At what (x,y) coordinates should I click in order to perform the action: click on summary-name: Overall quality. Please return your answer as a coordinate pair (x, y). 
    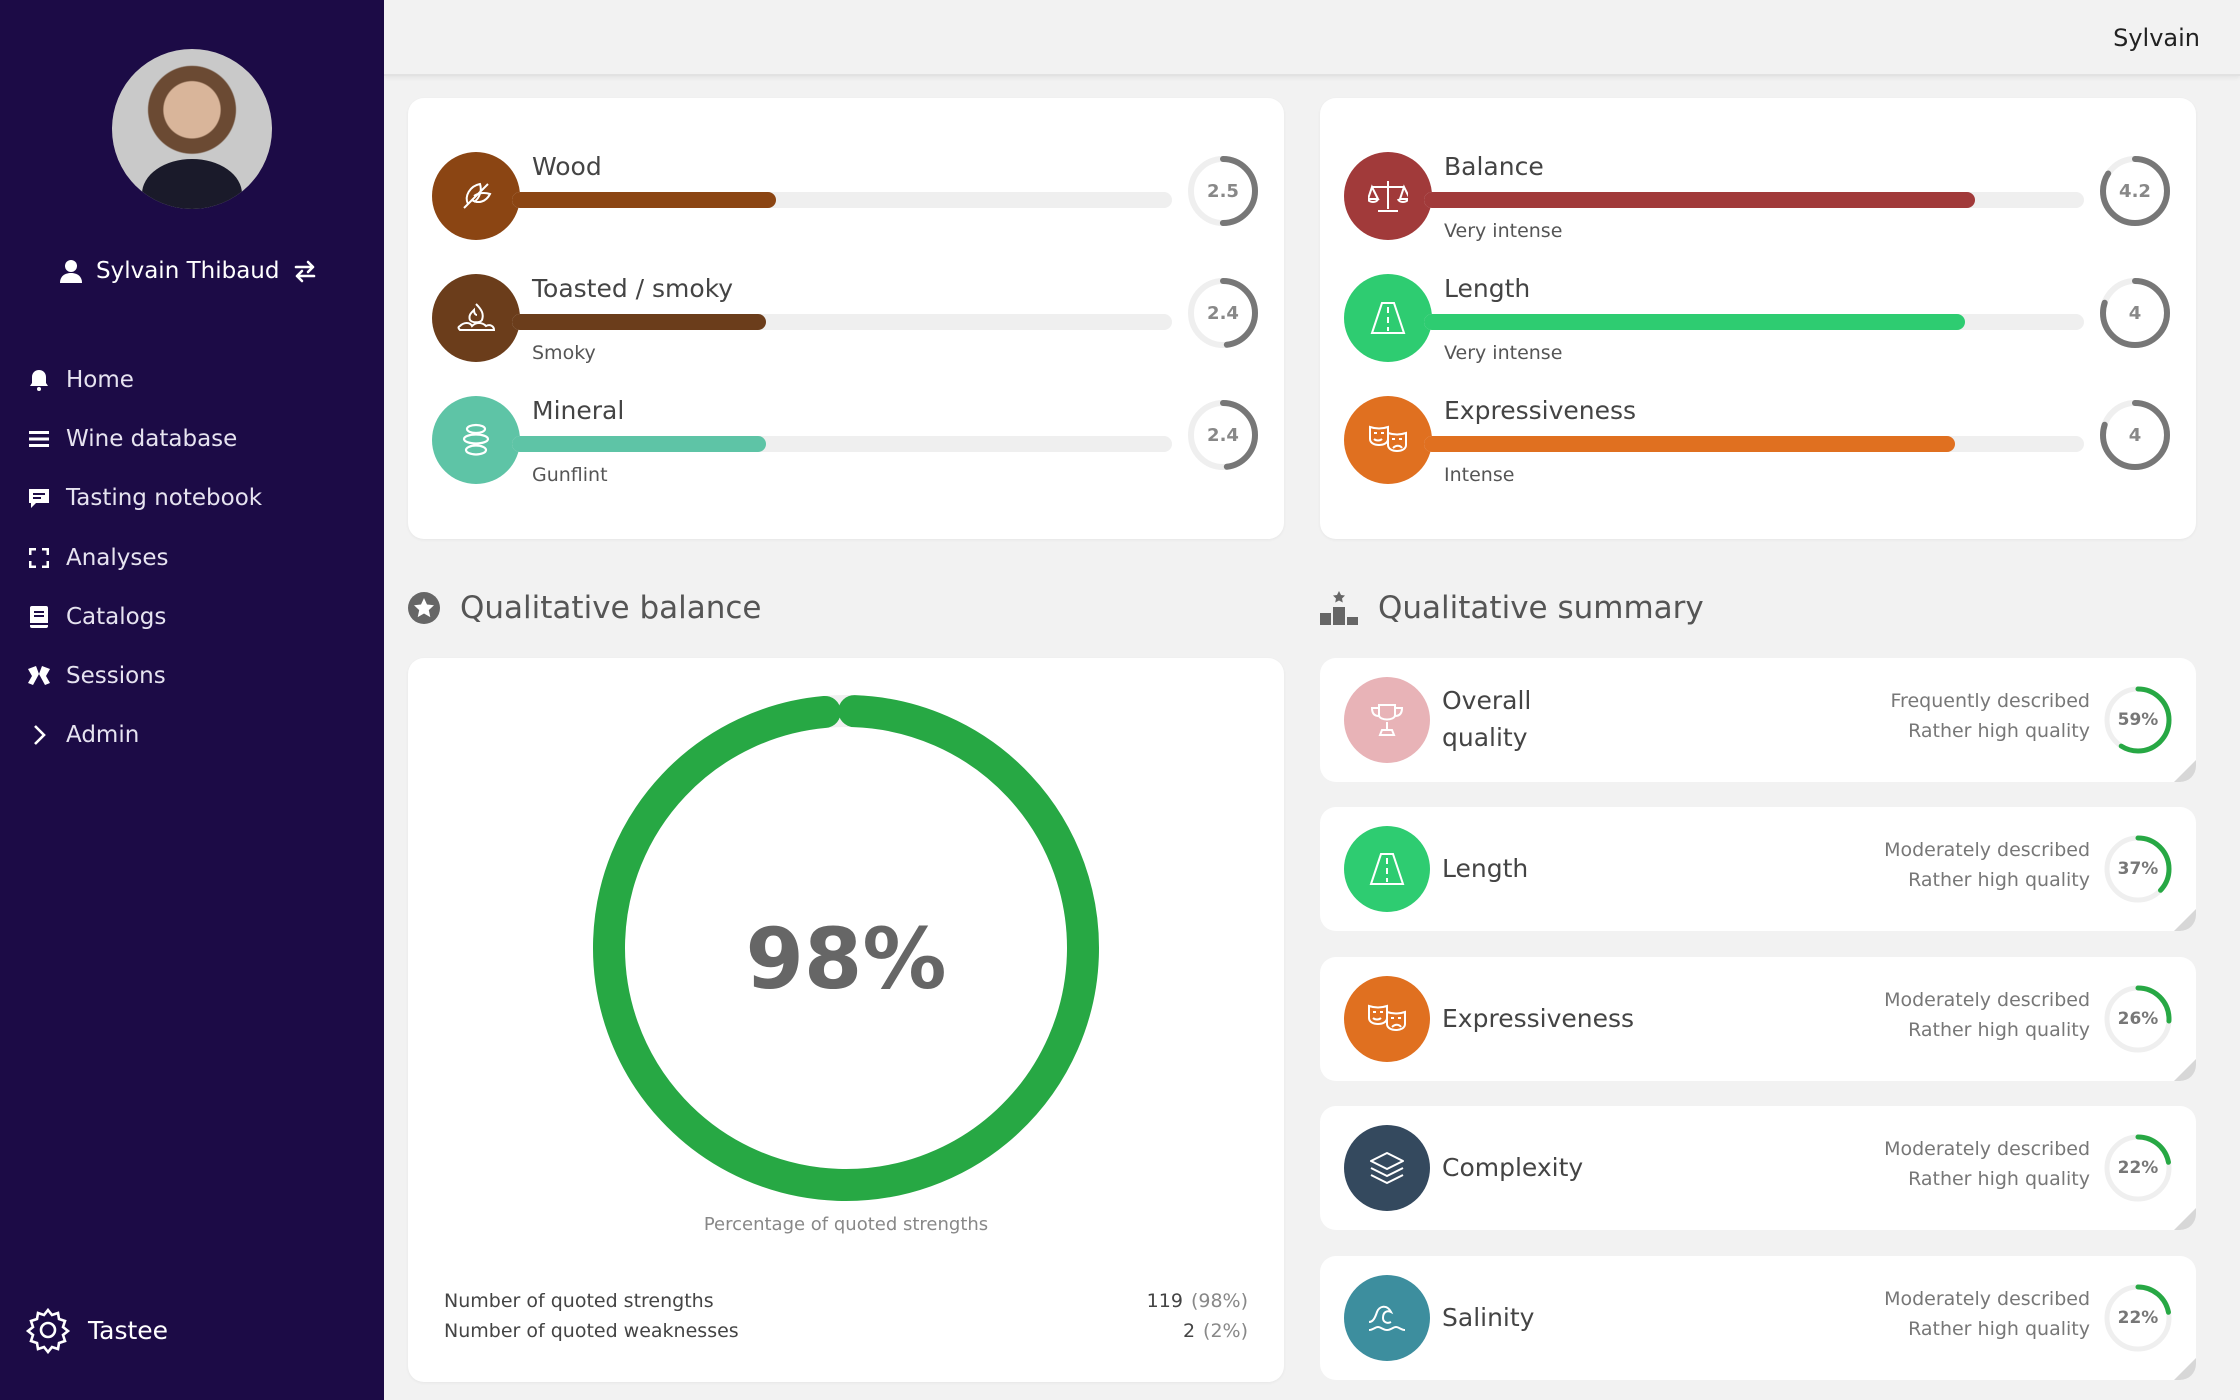
    Looking at the image, I should click on (1486, 719).